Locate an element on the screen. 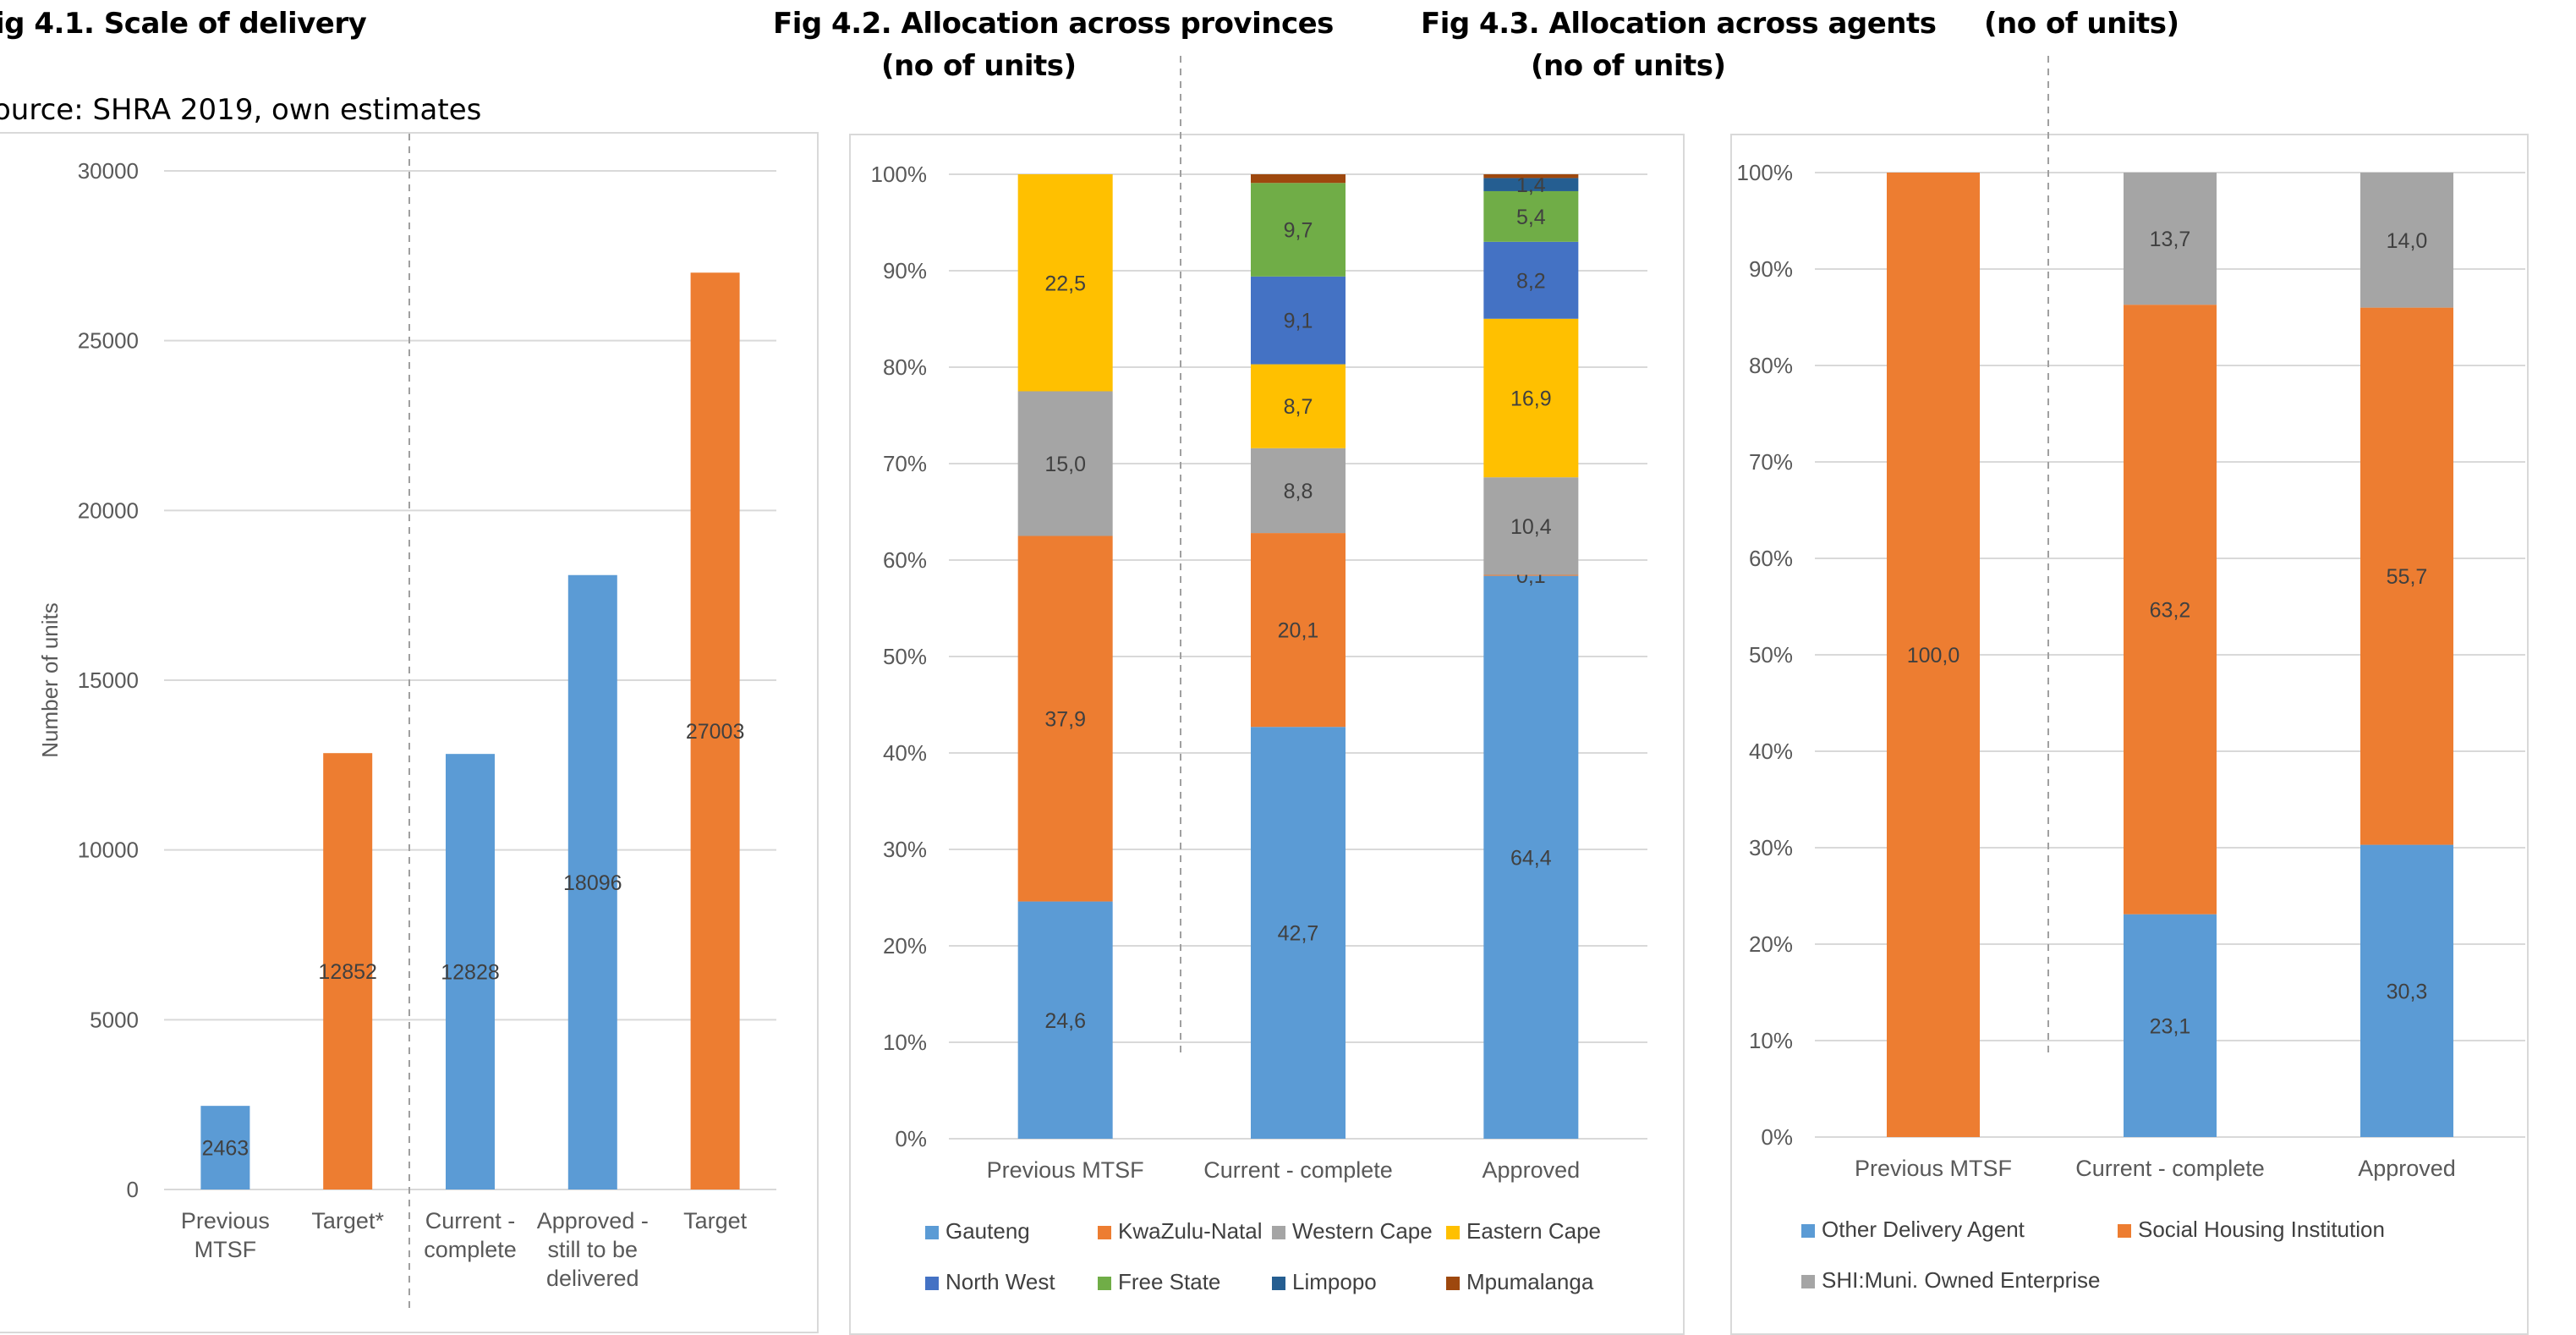  fig2-title: Fig 4.2. Allocation across provinces is located at coordinates (1053, 24).